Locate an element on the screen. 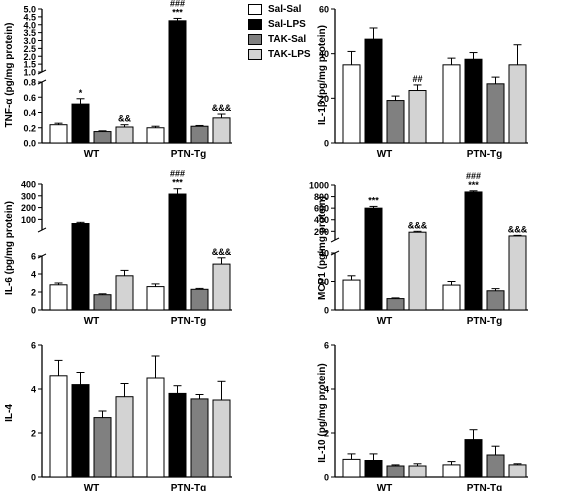 This screenshot has width=568, height=491. y-axis-label: IL-4 is located at coordinates (9, 413).